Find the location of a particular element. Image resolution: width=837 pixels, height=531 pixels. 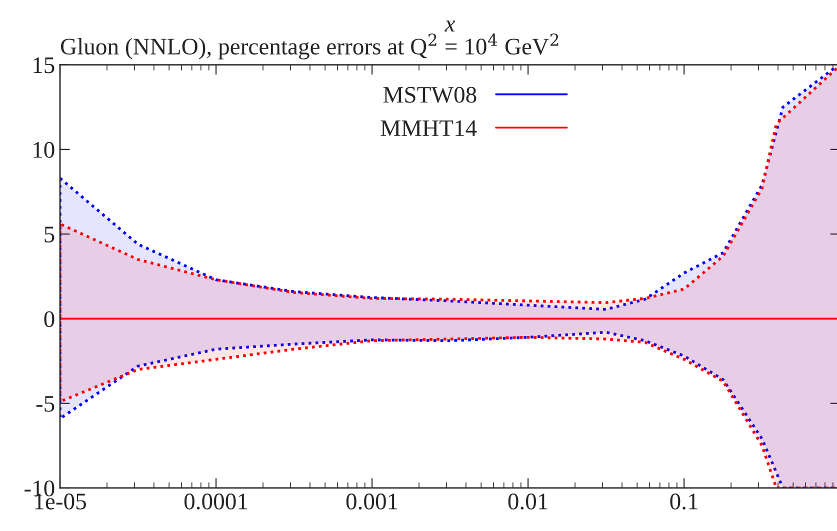

y-tick-label: 5 is located at coordinates (49, 234).